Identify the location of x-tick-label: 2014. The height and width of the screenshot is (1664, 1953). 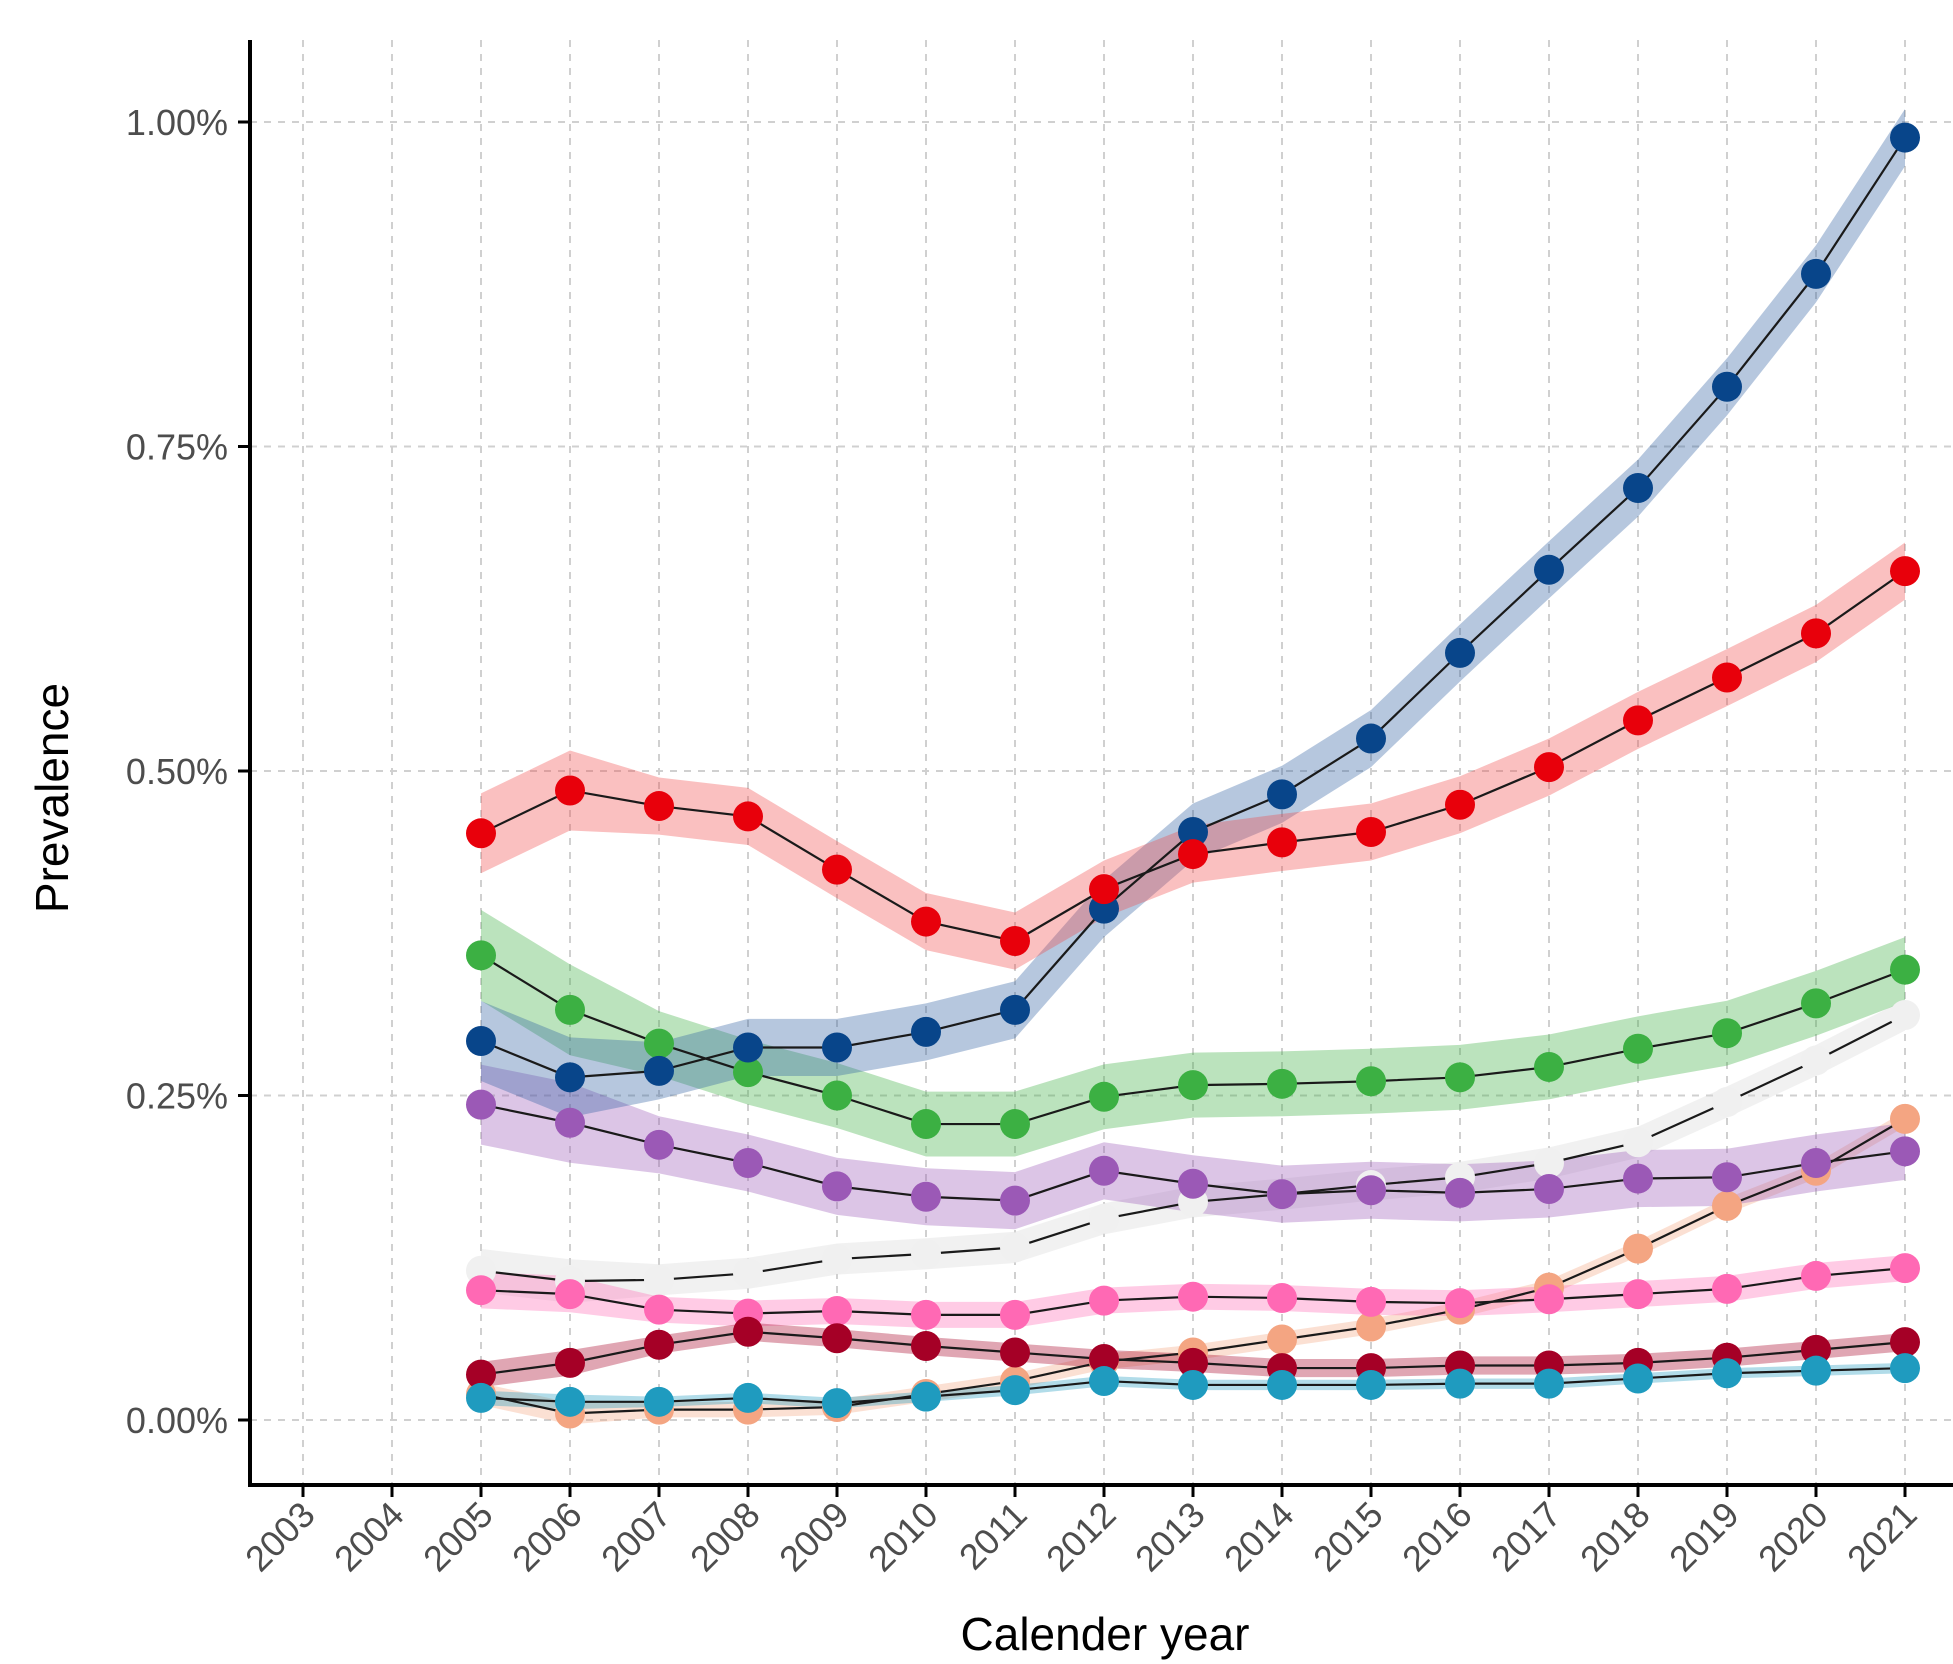
(1259, 1537).